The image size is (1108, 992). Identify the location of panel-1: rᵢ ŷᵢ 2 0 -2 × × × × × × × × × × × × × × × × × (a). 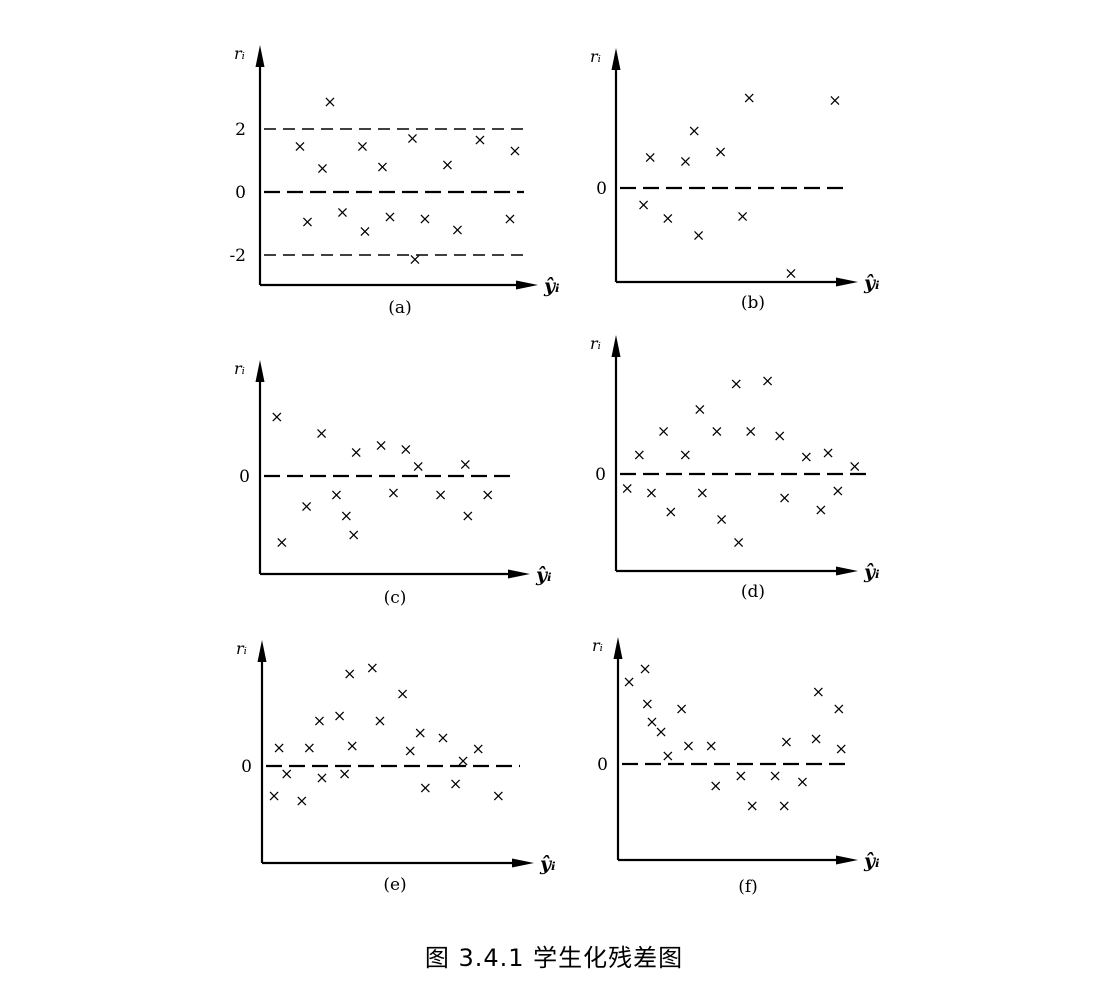
(394, 181).